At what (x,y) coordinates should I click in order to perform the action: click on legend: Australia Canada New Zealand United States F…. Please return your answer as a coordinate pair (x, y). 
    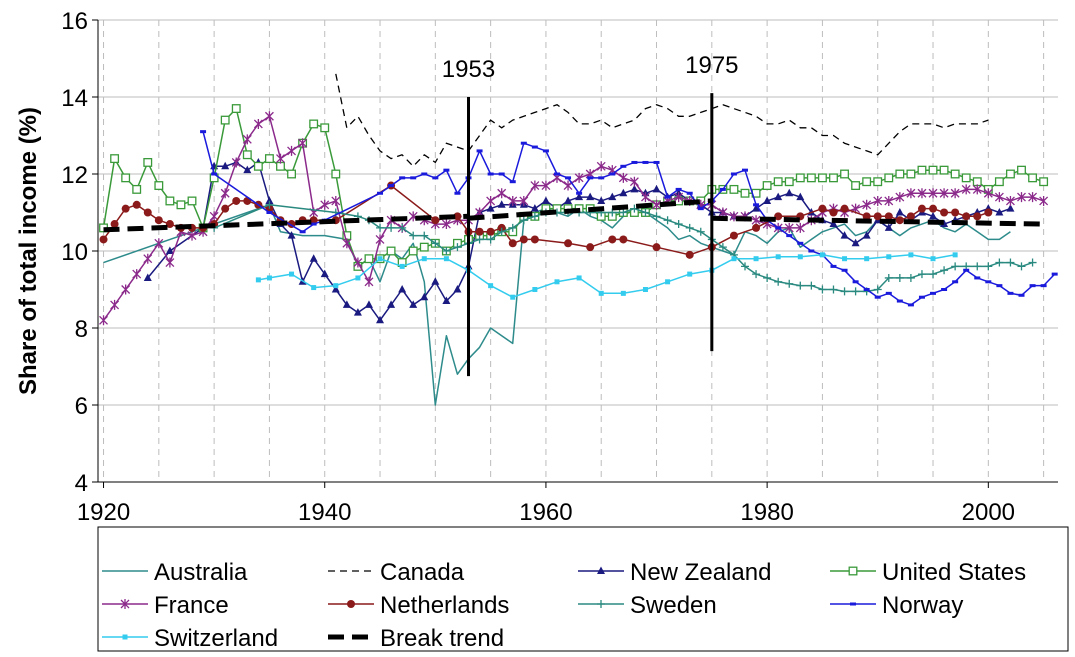
    Looking at the image, I should click on (564, 605).